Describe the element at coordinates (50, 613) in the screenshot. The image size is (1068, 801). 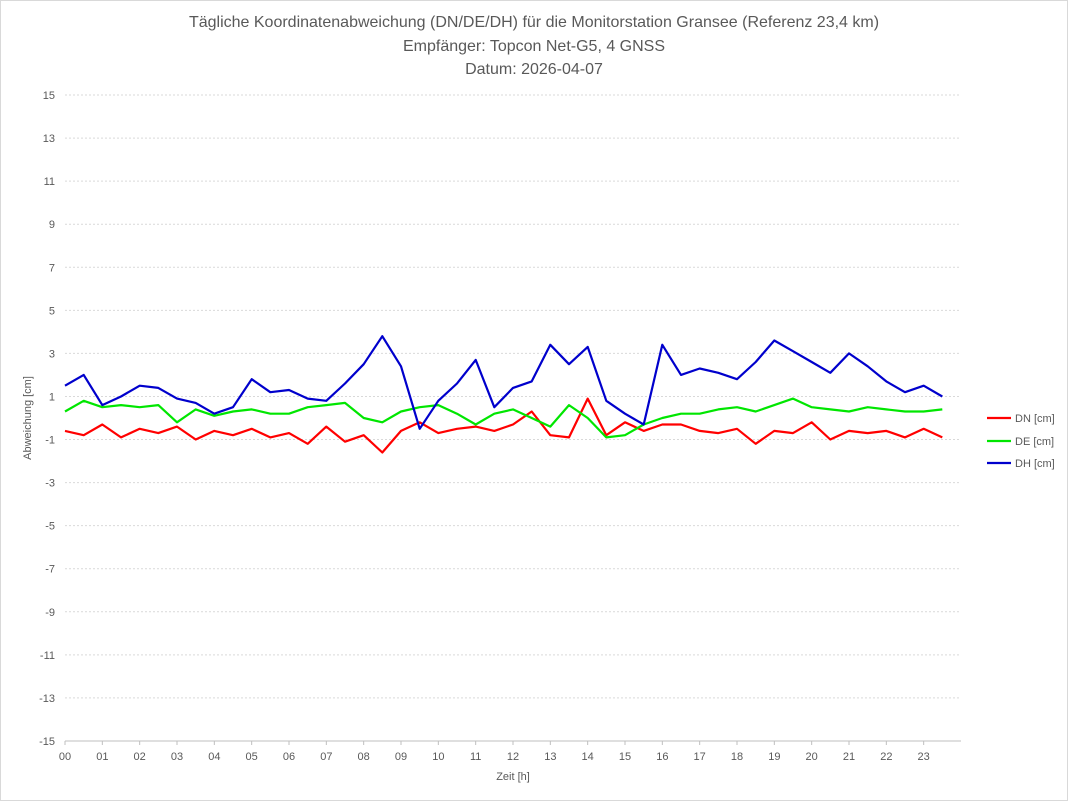
I see `y-tick-label: -9` at that location.